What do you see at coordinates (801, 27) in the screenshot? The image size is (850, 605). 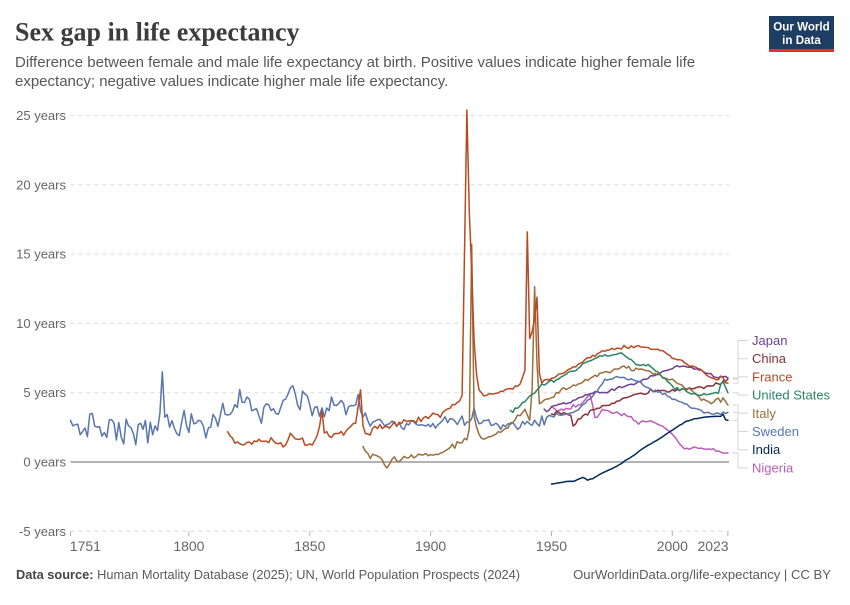 I see `svg-text: Our World` at bounding box center [801, 27].